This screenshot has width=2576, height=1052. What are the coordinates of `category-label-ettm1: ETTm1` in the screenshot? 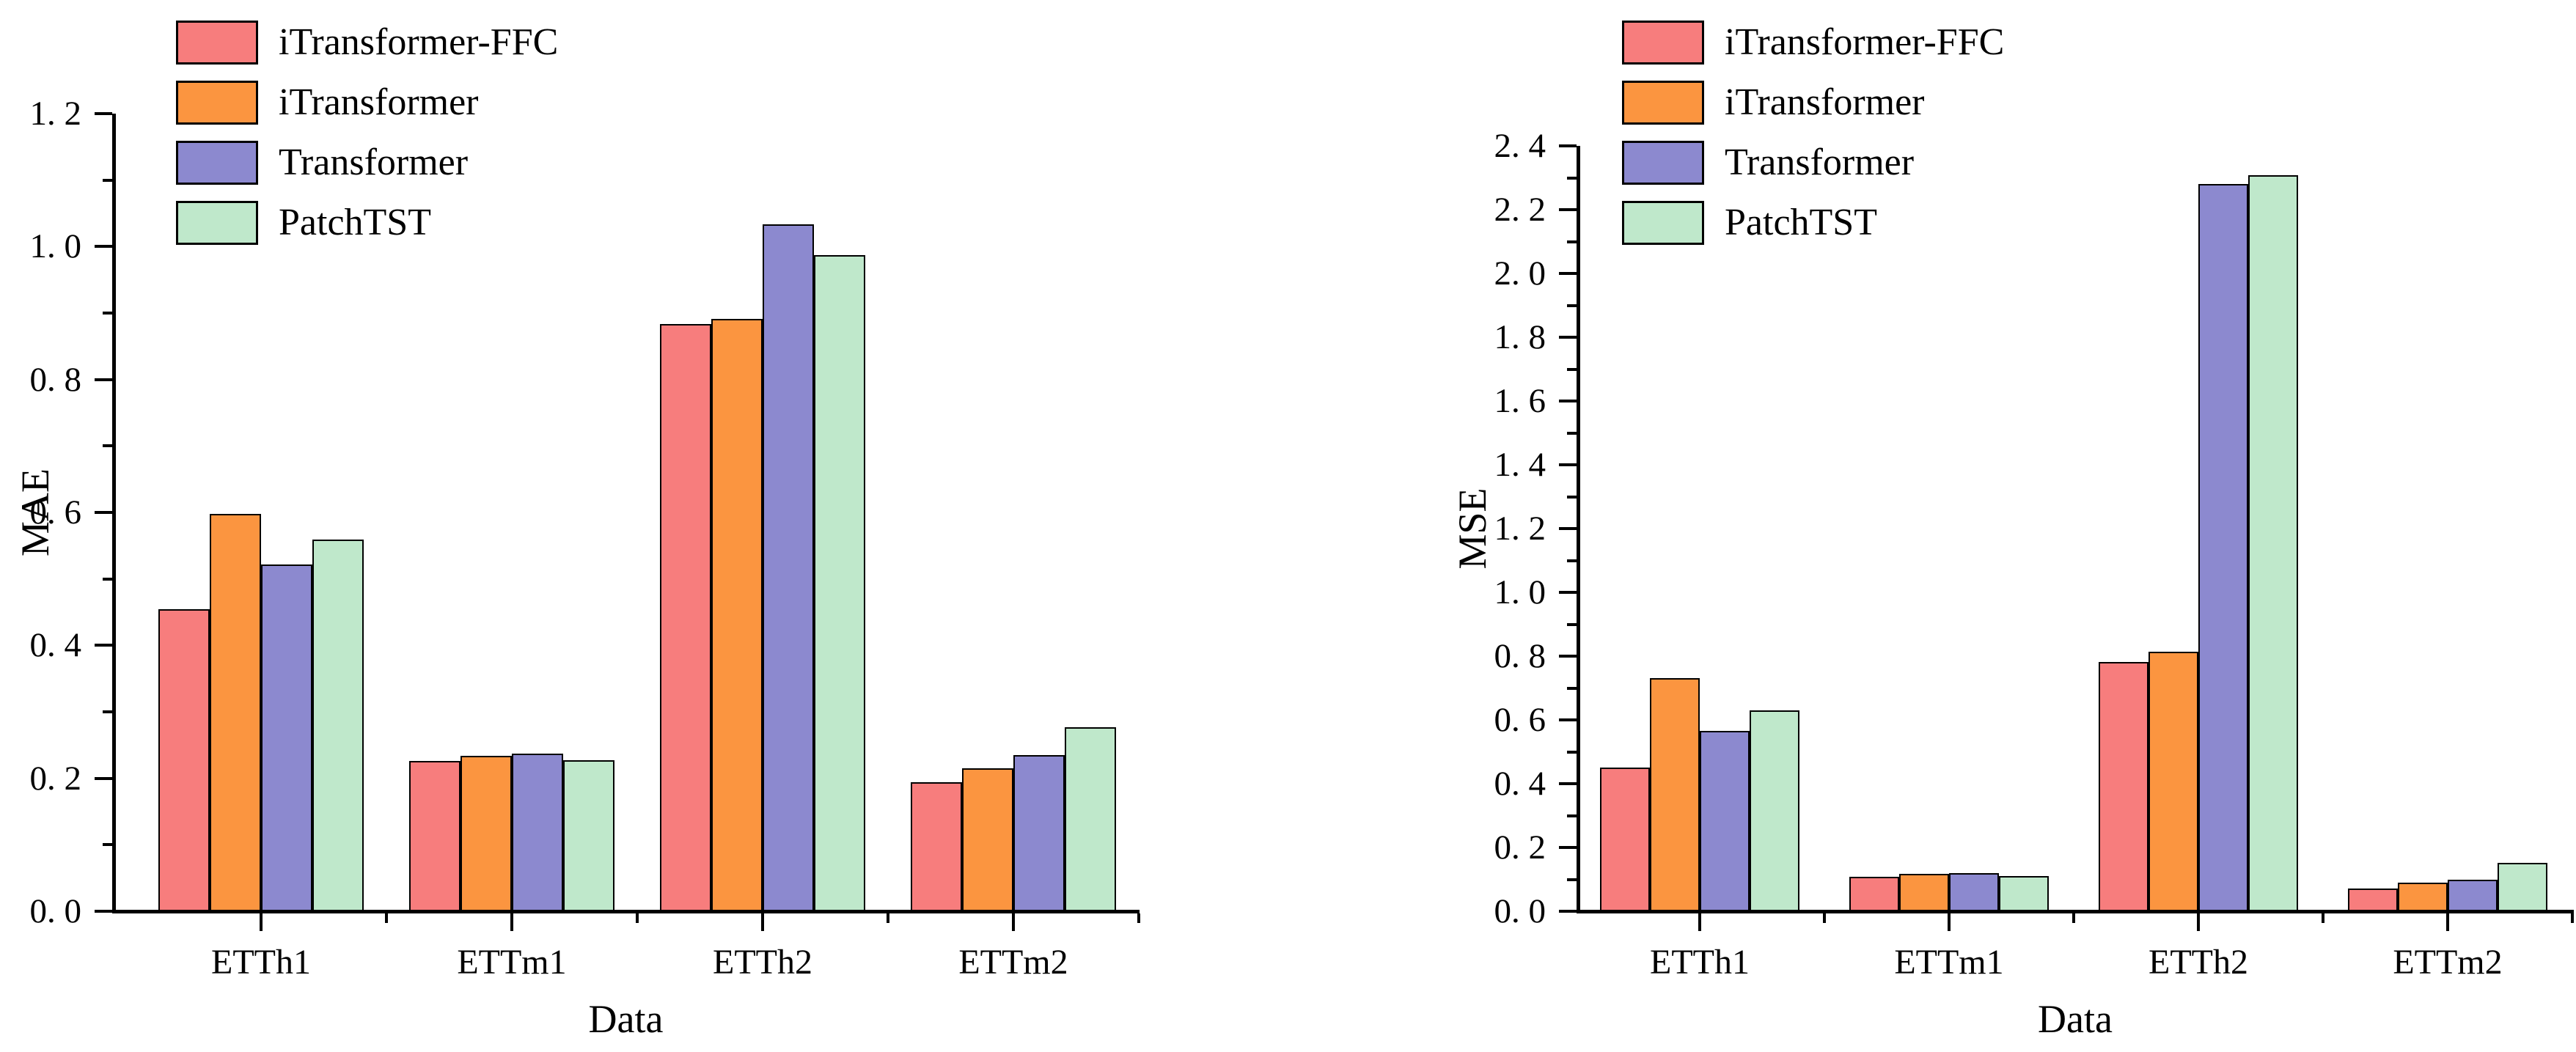 It's located at (1949, 962).